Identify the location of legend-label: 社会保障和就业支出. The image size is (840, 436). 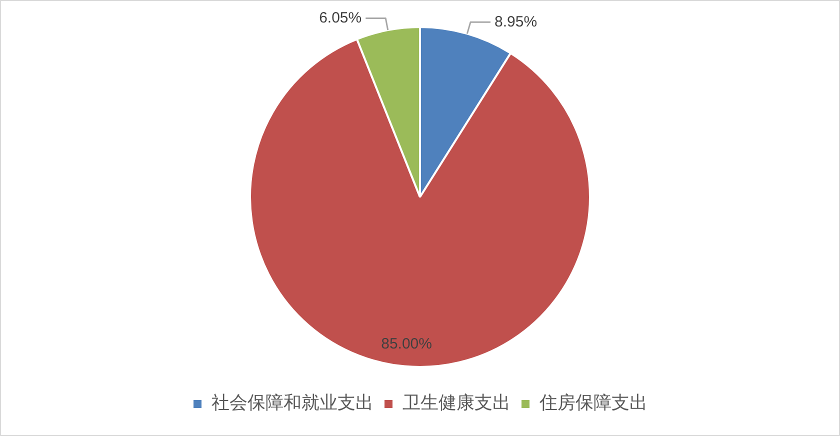
(293, 403).